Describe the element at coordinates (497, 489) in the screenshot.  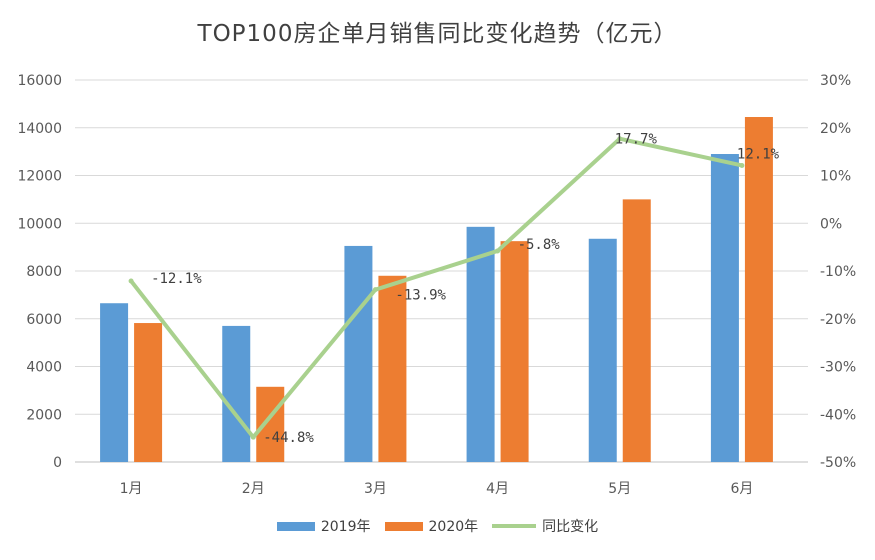
I see `x-tick-label: 4月` at that location.